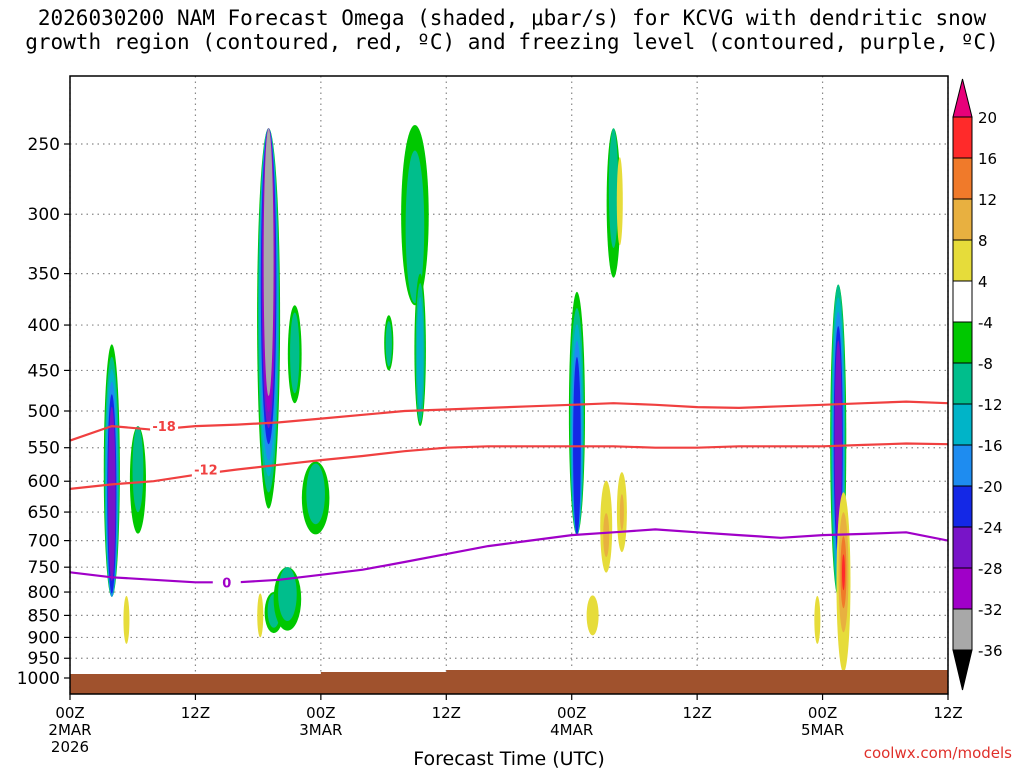  What do you see at coordinates (320, 730) in the screenshot?
I see `x-tick-date: 3MAR` at bounding box center [320, 730].